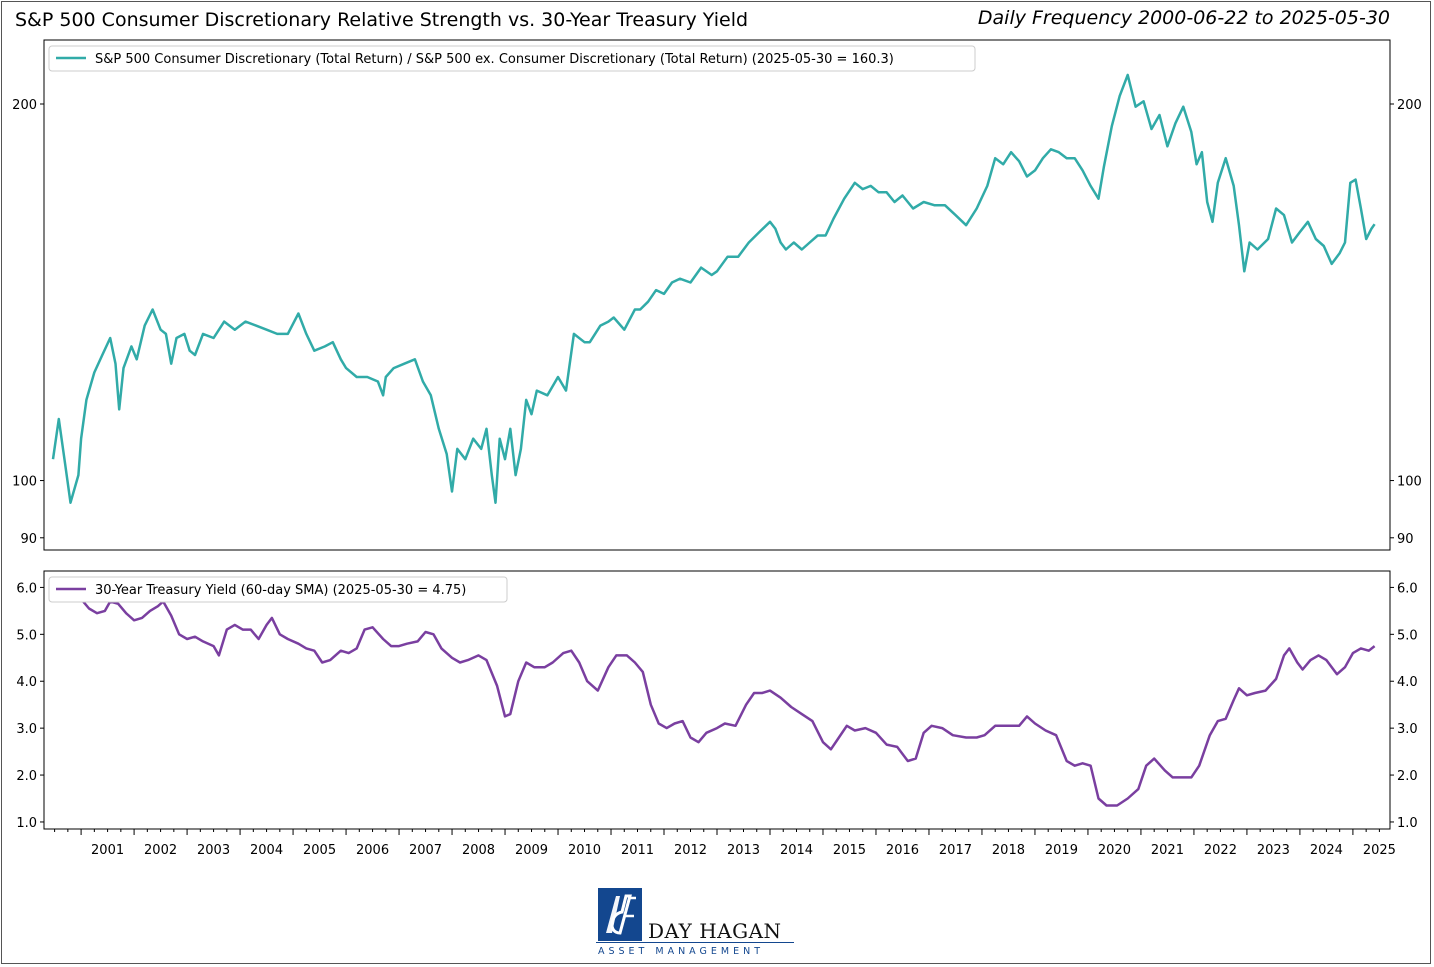 This screenshot has width=1434, height=967. I want to click on top-ytick-right-label: 200, so click(1409, 105).